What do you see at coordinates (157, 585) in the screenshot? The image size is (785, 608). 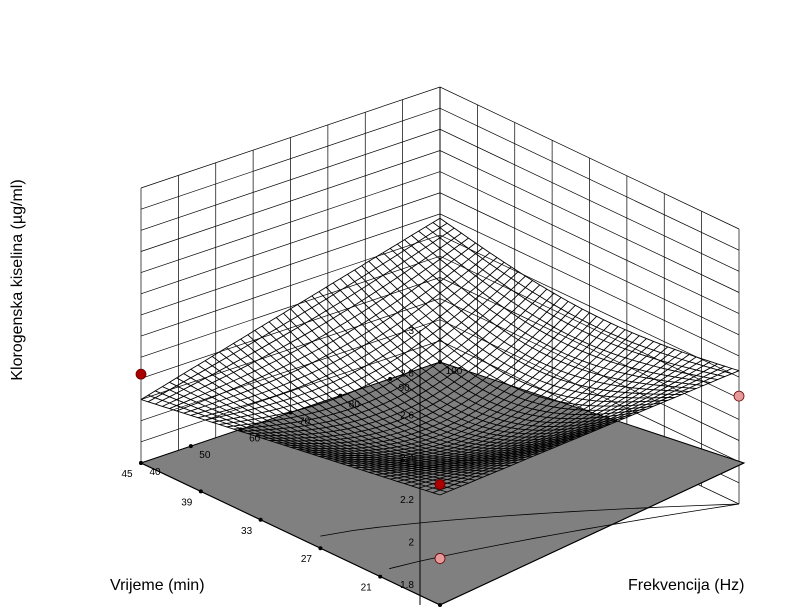 I see `x-axis-title: Vrijeme (min)` at bounding box center [157, 585].